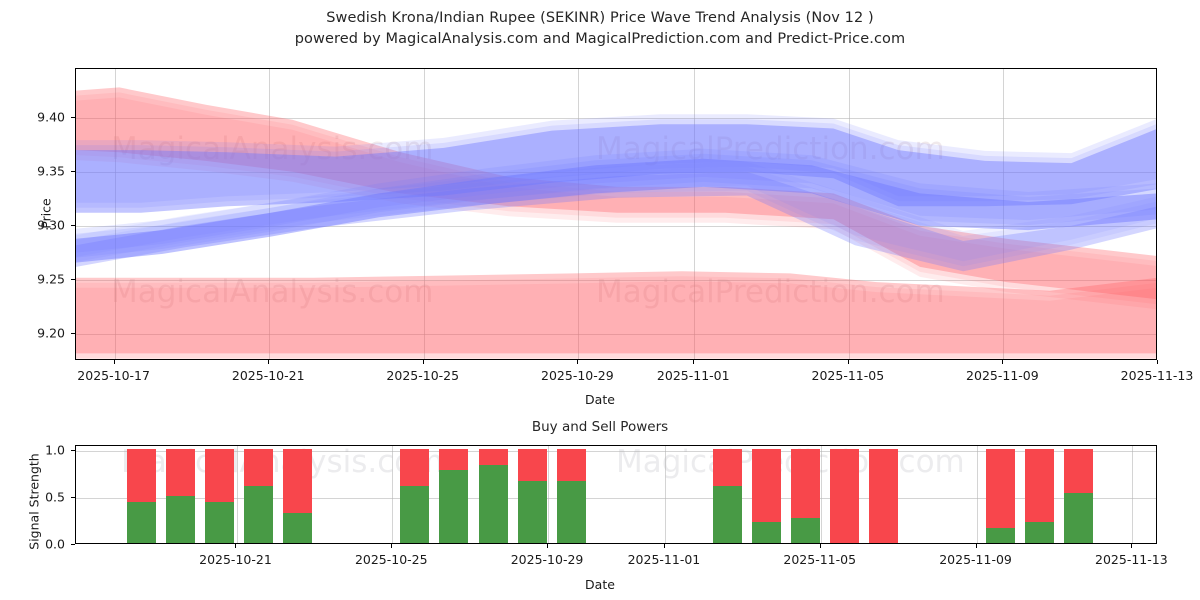 The width and height of the screenshot is (1200, 600). What do you see at coordinates (51, 279) in the screenshot?
I see `price-y-tick-label: 9.25` at bounding box center [51, 279].